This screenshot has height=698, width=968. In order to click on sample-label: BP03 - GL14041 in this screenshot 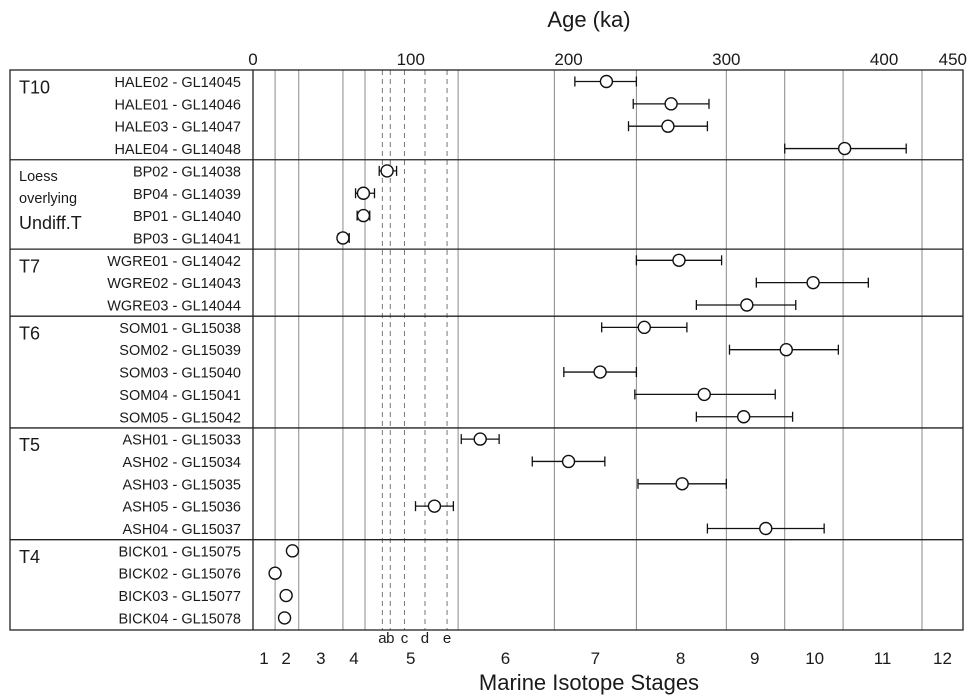, I will do `click(187, 239)`.